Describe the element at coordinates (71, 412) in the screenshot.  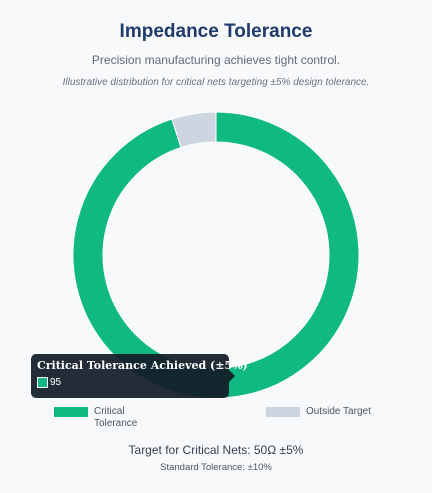
I see `legend-swatch-critical` at that location.